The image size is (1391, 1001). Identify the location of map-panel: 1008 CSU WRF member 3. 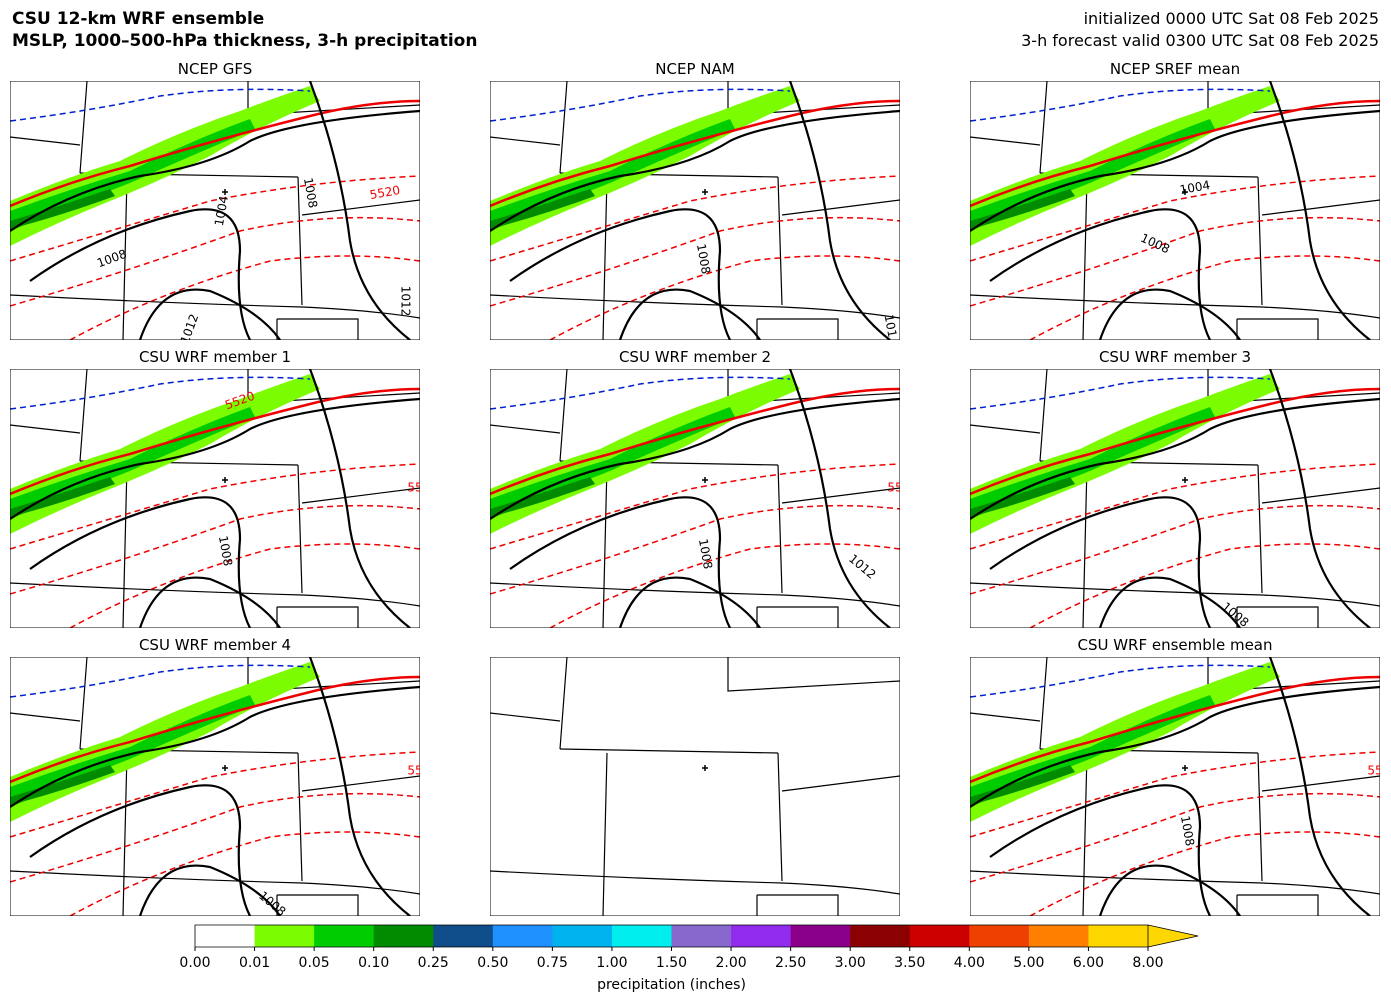
(1175, 488).